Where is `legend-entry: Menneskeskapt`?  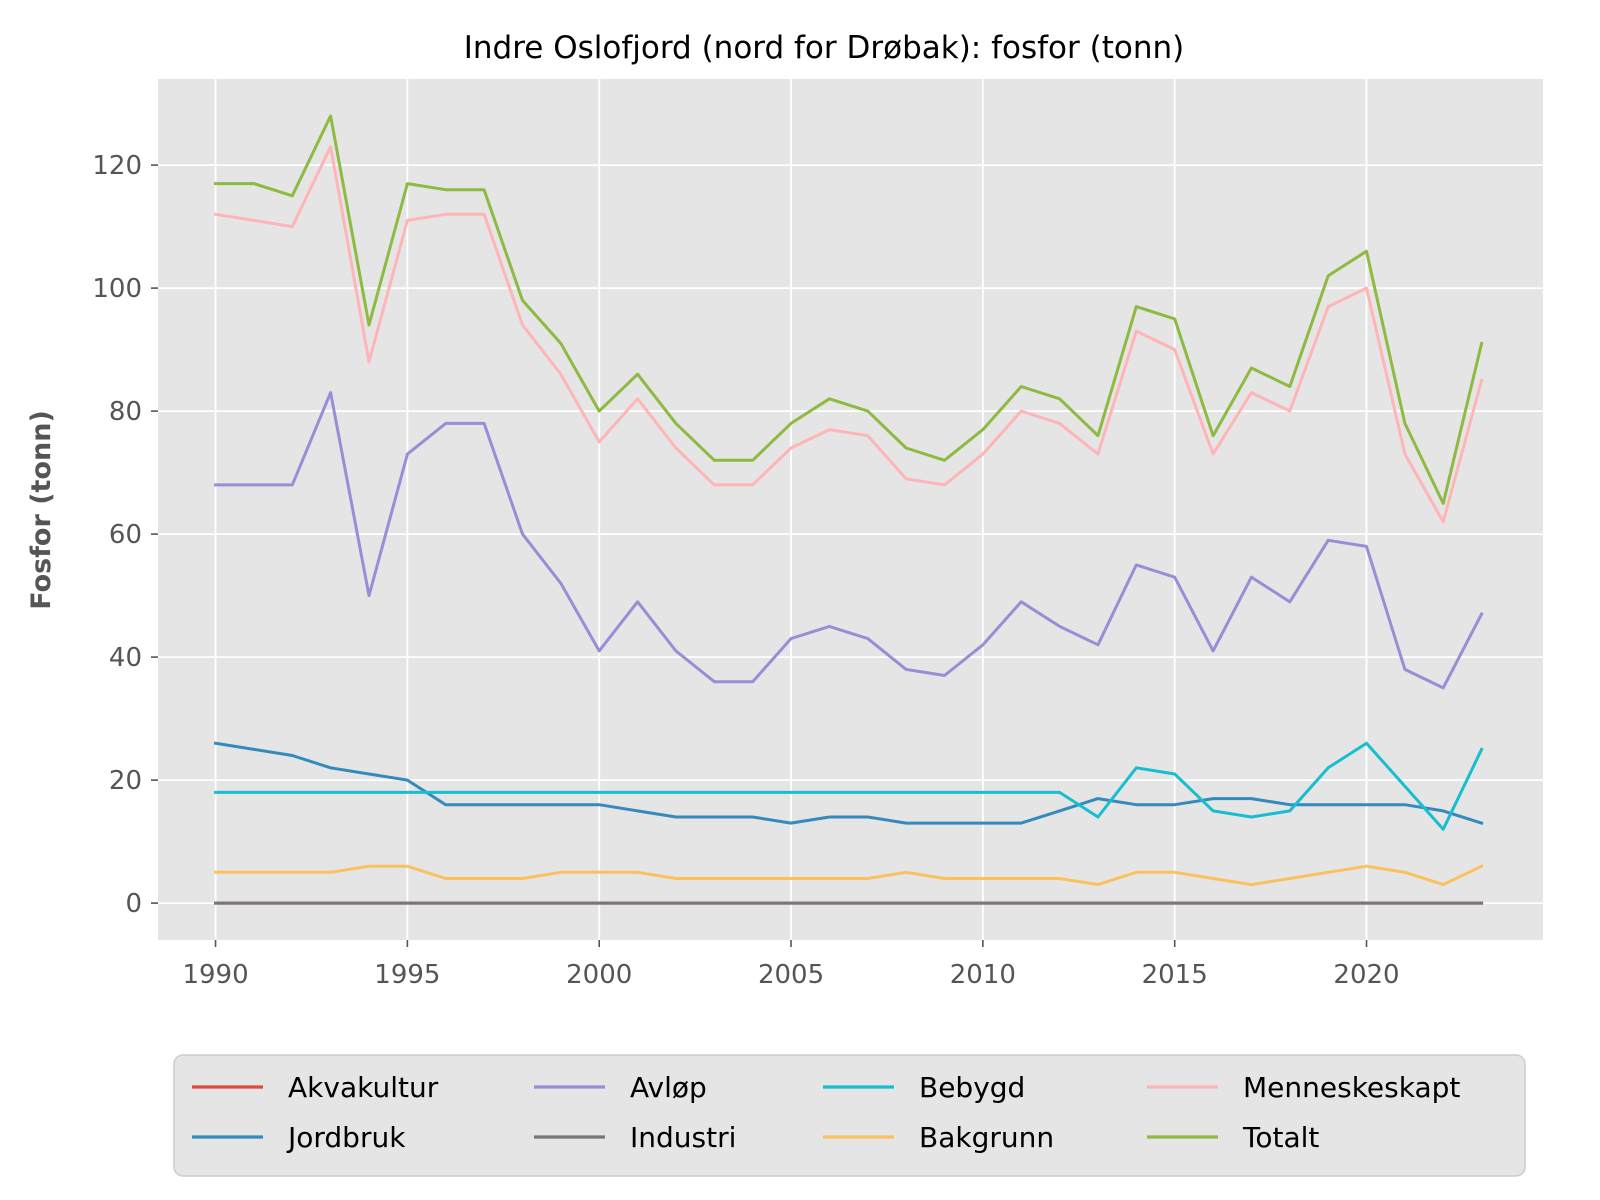
legend-entry: Menneskeskapt is located at coordinates (1303, 1087).